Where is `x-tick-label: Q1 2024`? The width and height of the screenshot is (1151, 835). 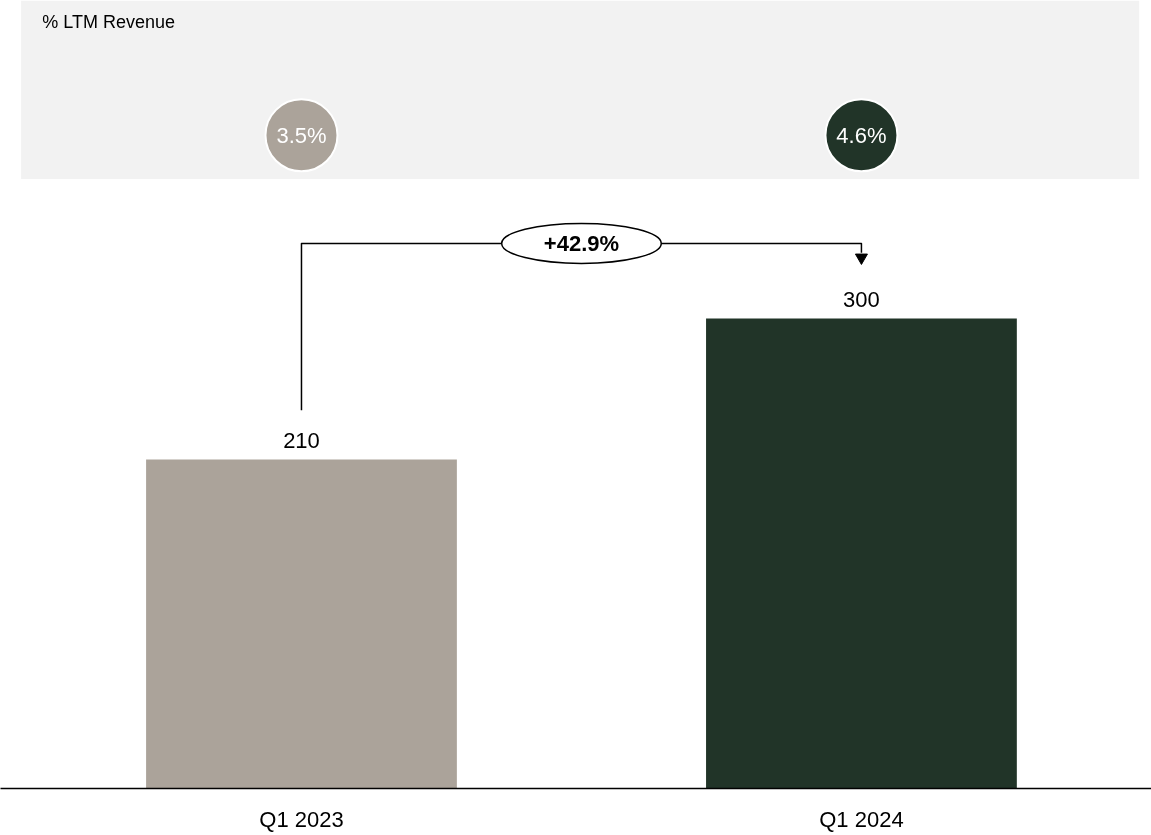 x-tick-label: Q1 2024 is located at coordinates (861, 819).